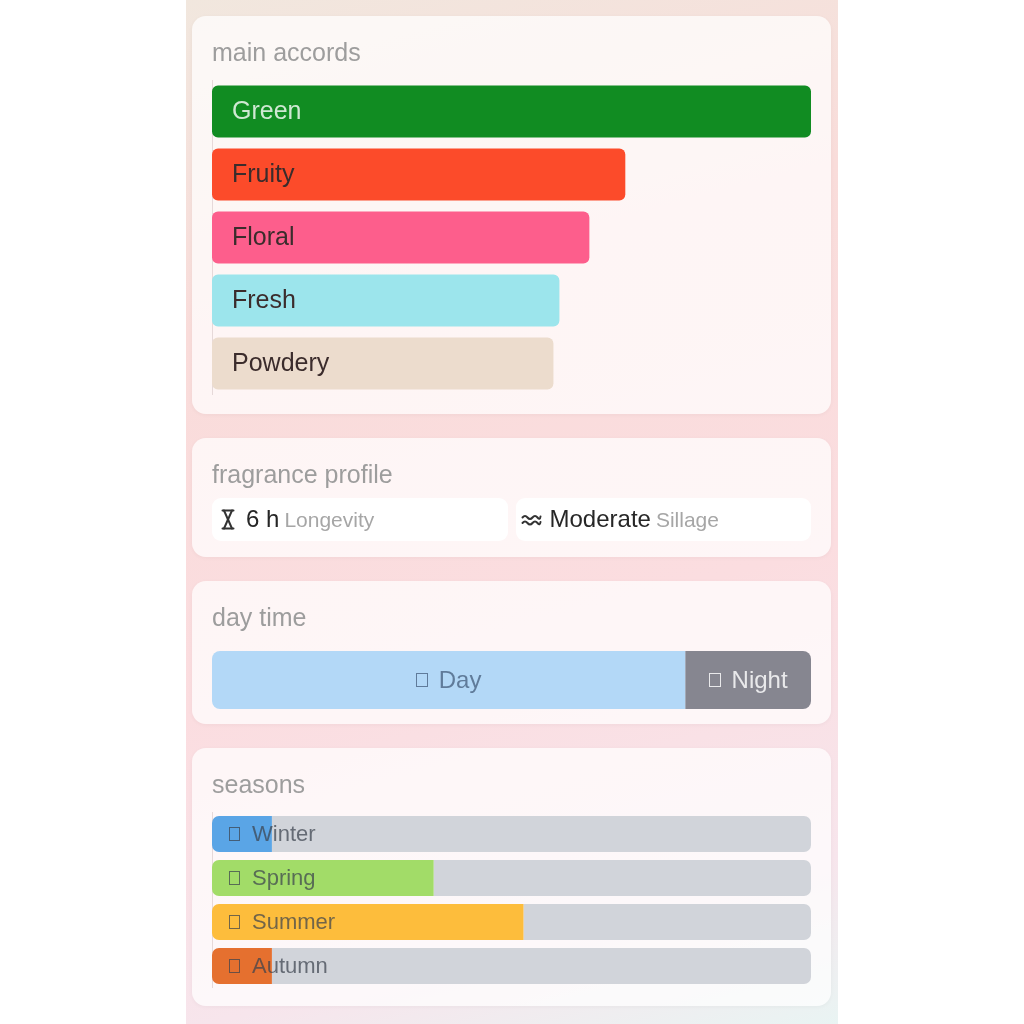  What do you see at coordinates (360, 519) in the screenshot?
I see `badge: 6 h Longevity` at bounding box center [360, 519].